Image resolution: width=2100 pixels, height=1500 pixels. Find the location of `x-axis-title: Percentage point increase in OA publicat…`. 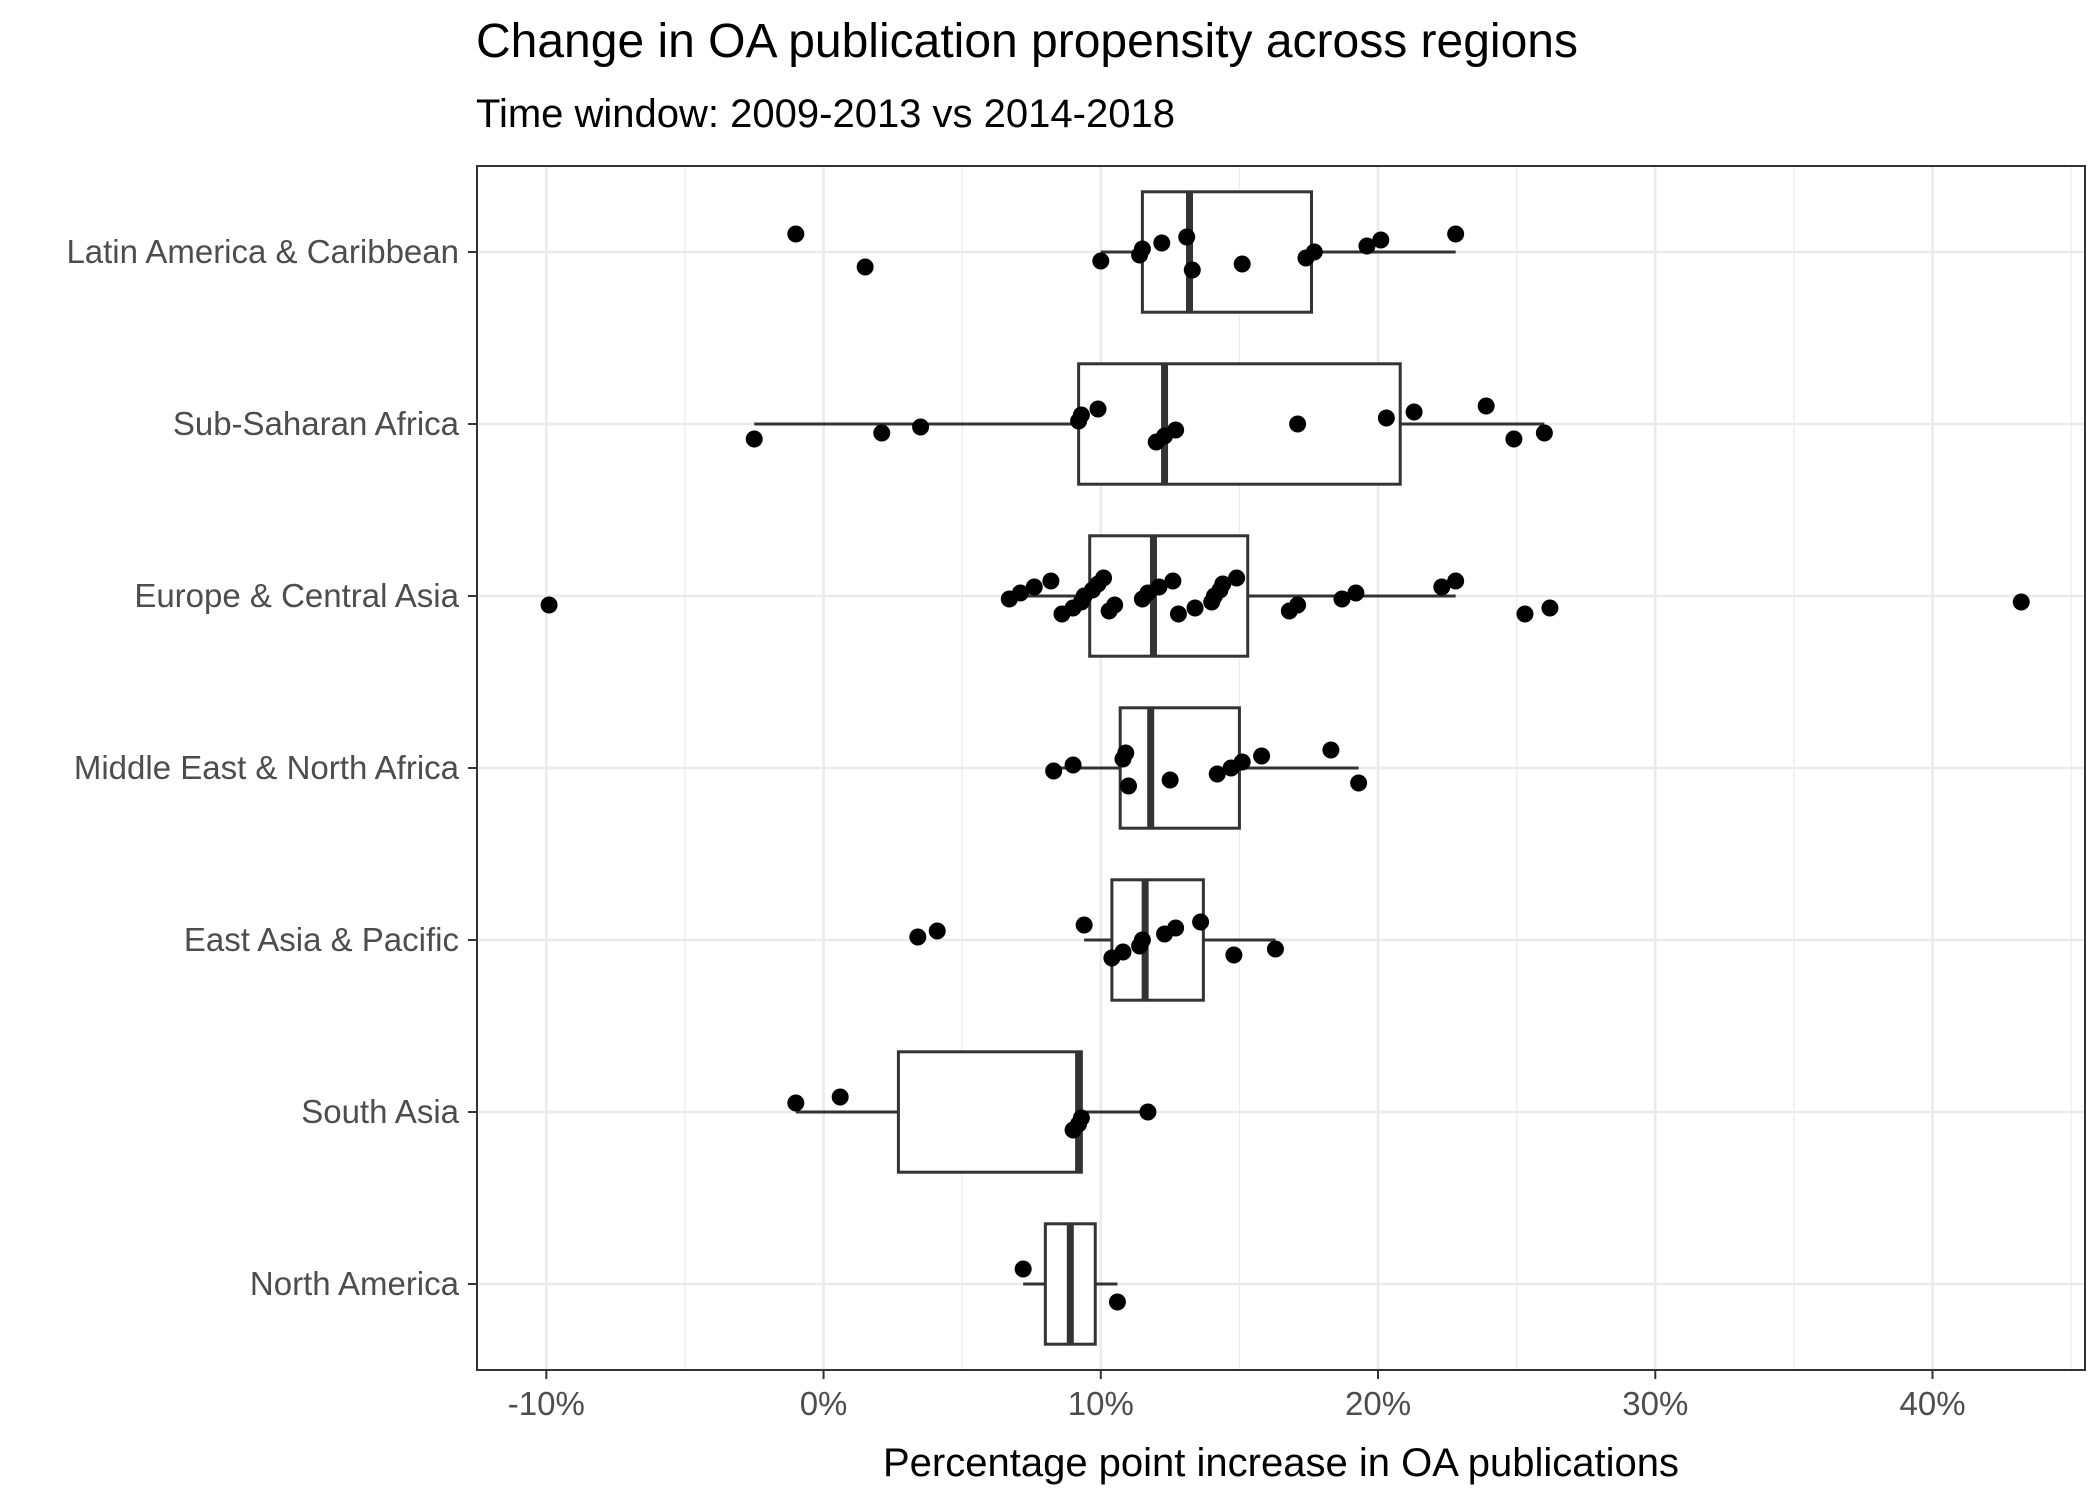

x-axis-title: Percentage point increase in OA publicat… is located at coordinates (1281, 1463).